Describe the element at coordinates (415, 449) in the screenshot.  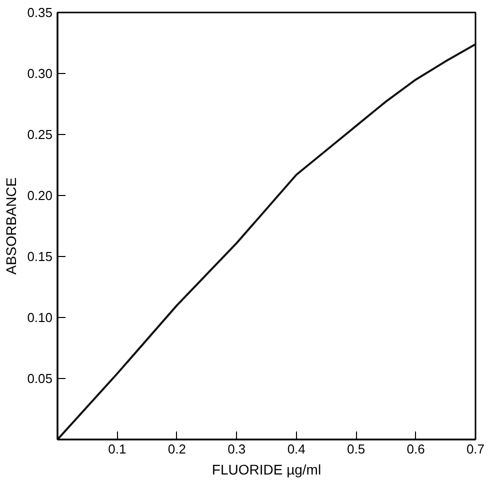
I see `x-tick-label: 0.6` at that location.